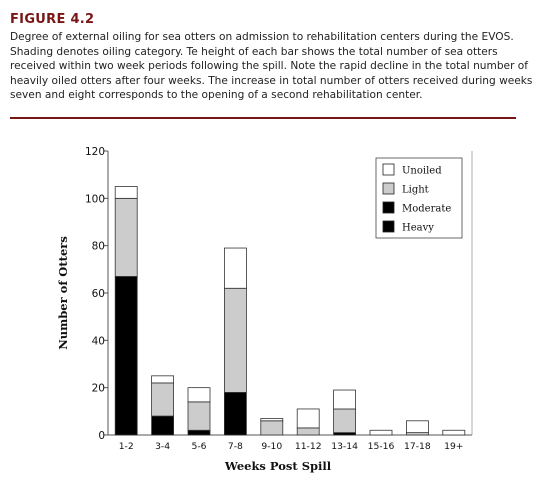 This screenshot has height=492, width=550. What do you see at coordinates (388, 188) in the screenshot?
I see `legend-swatch-light` at bounding box center [388, 188].